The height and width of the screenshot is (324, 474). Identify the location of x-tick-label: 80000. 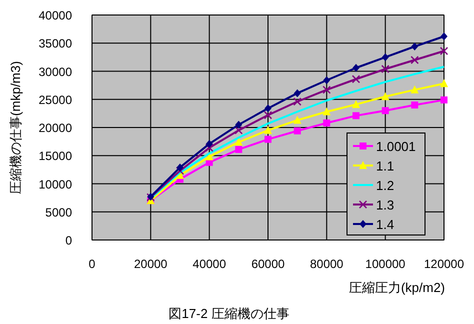
(327, 264).